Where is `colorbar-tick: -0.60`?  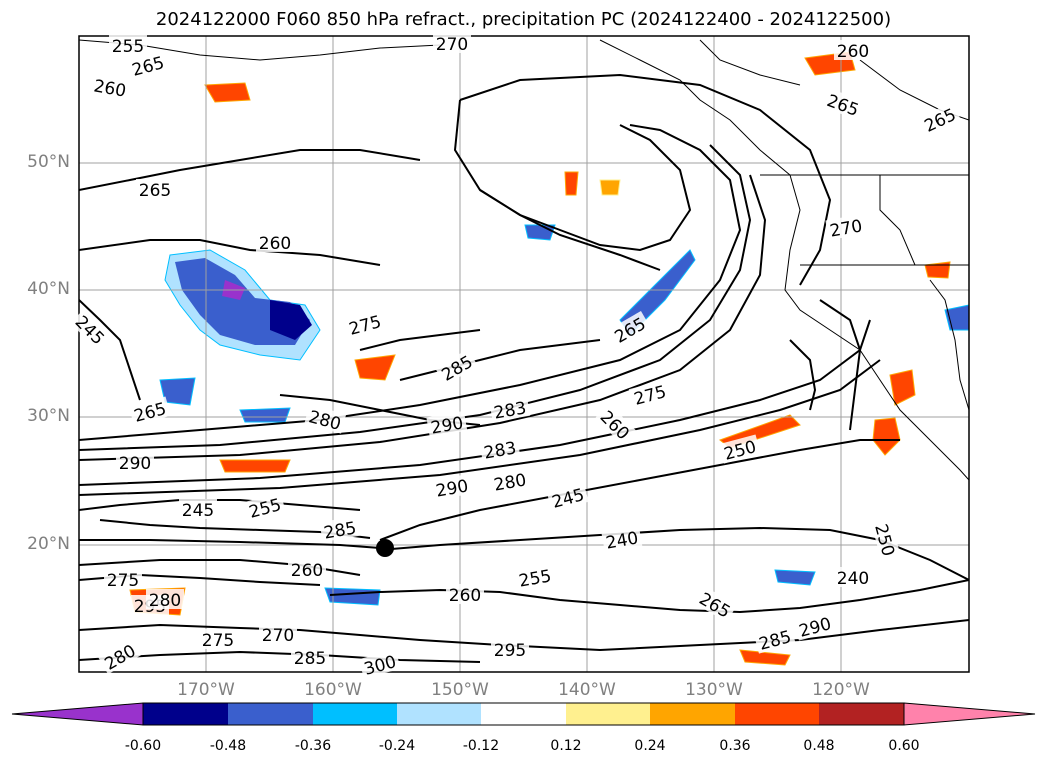
colorbar-tick: -0.60 is located at coordinates (143, 746).